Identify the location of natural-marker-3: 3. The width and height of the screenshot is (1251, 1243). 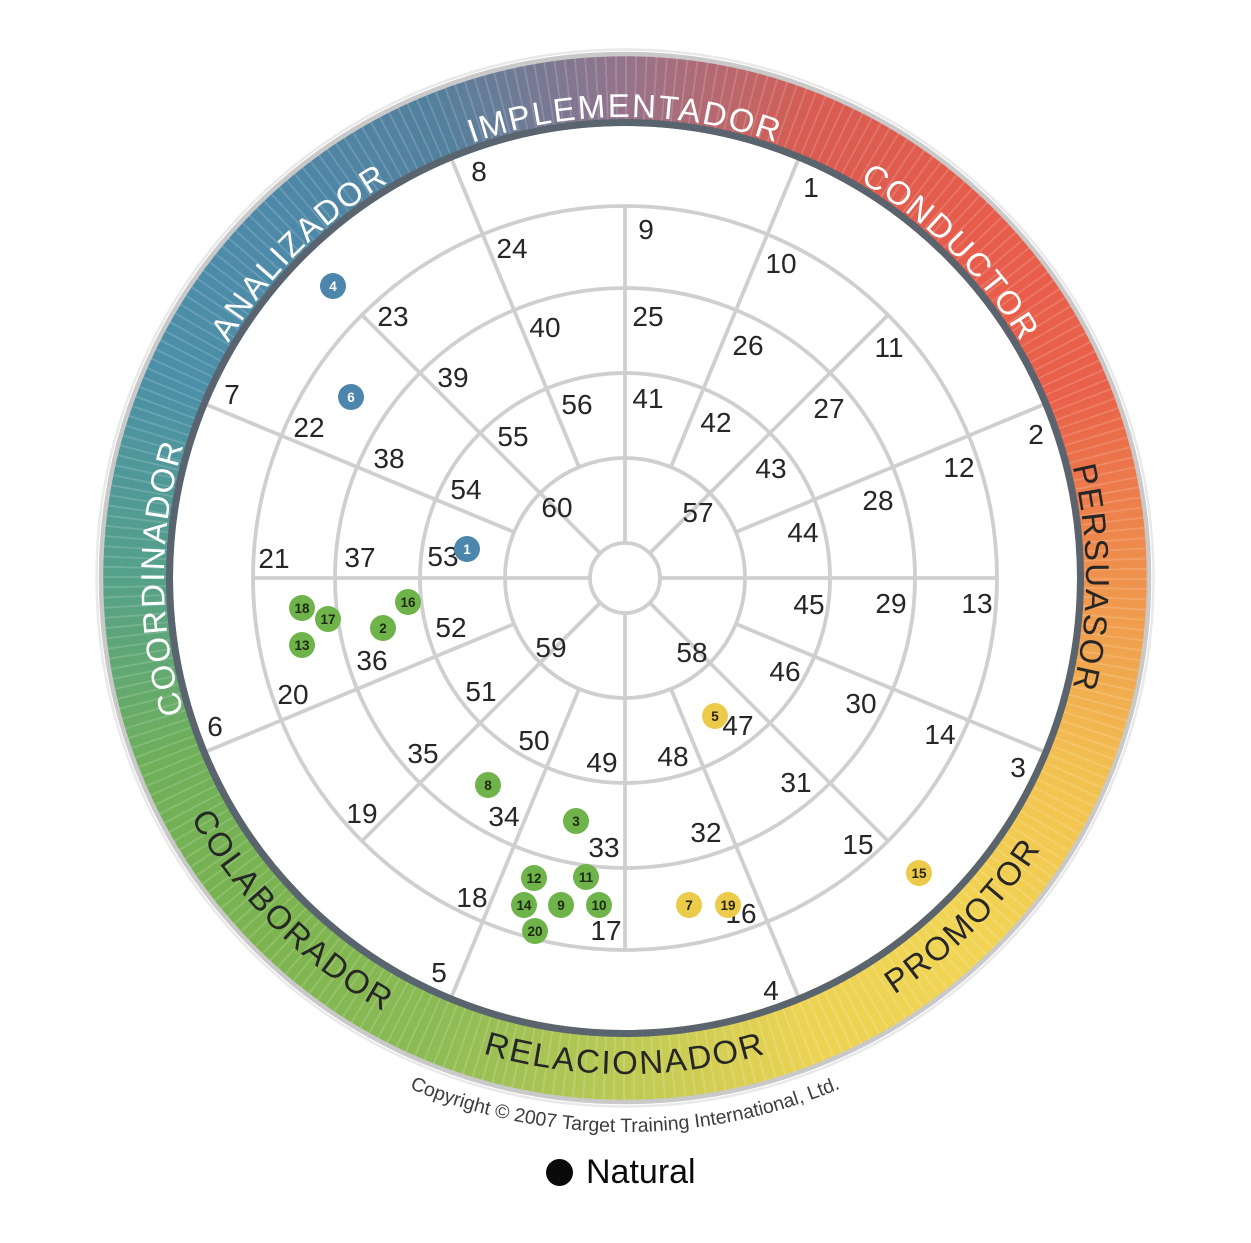
(576, 821).